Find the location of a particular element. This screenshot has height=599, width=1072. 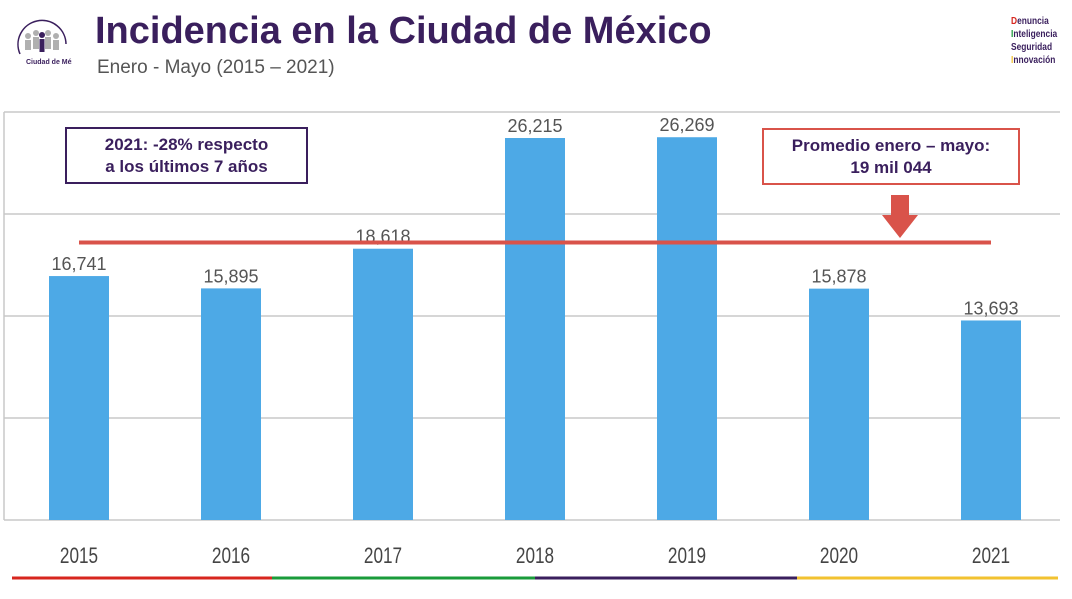

bar-2021 is located at coordinates (991, 420).